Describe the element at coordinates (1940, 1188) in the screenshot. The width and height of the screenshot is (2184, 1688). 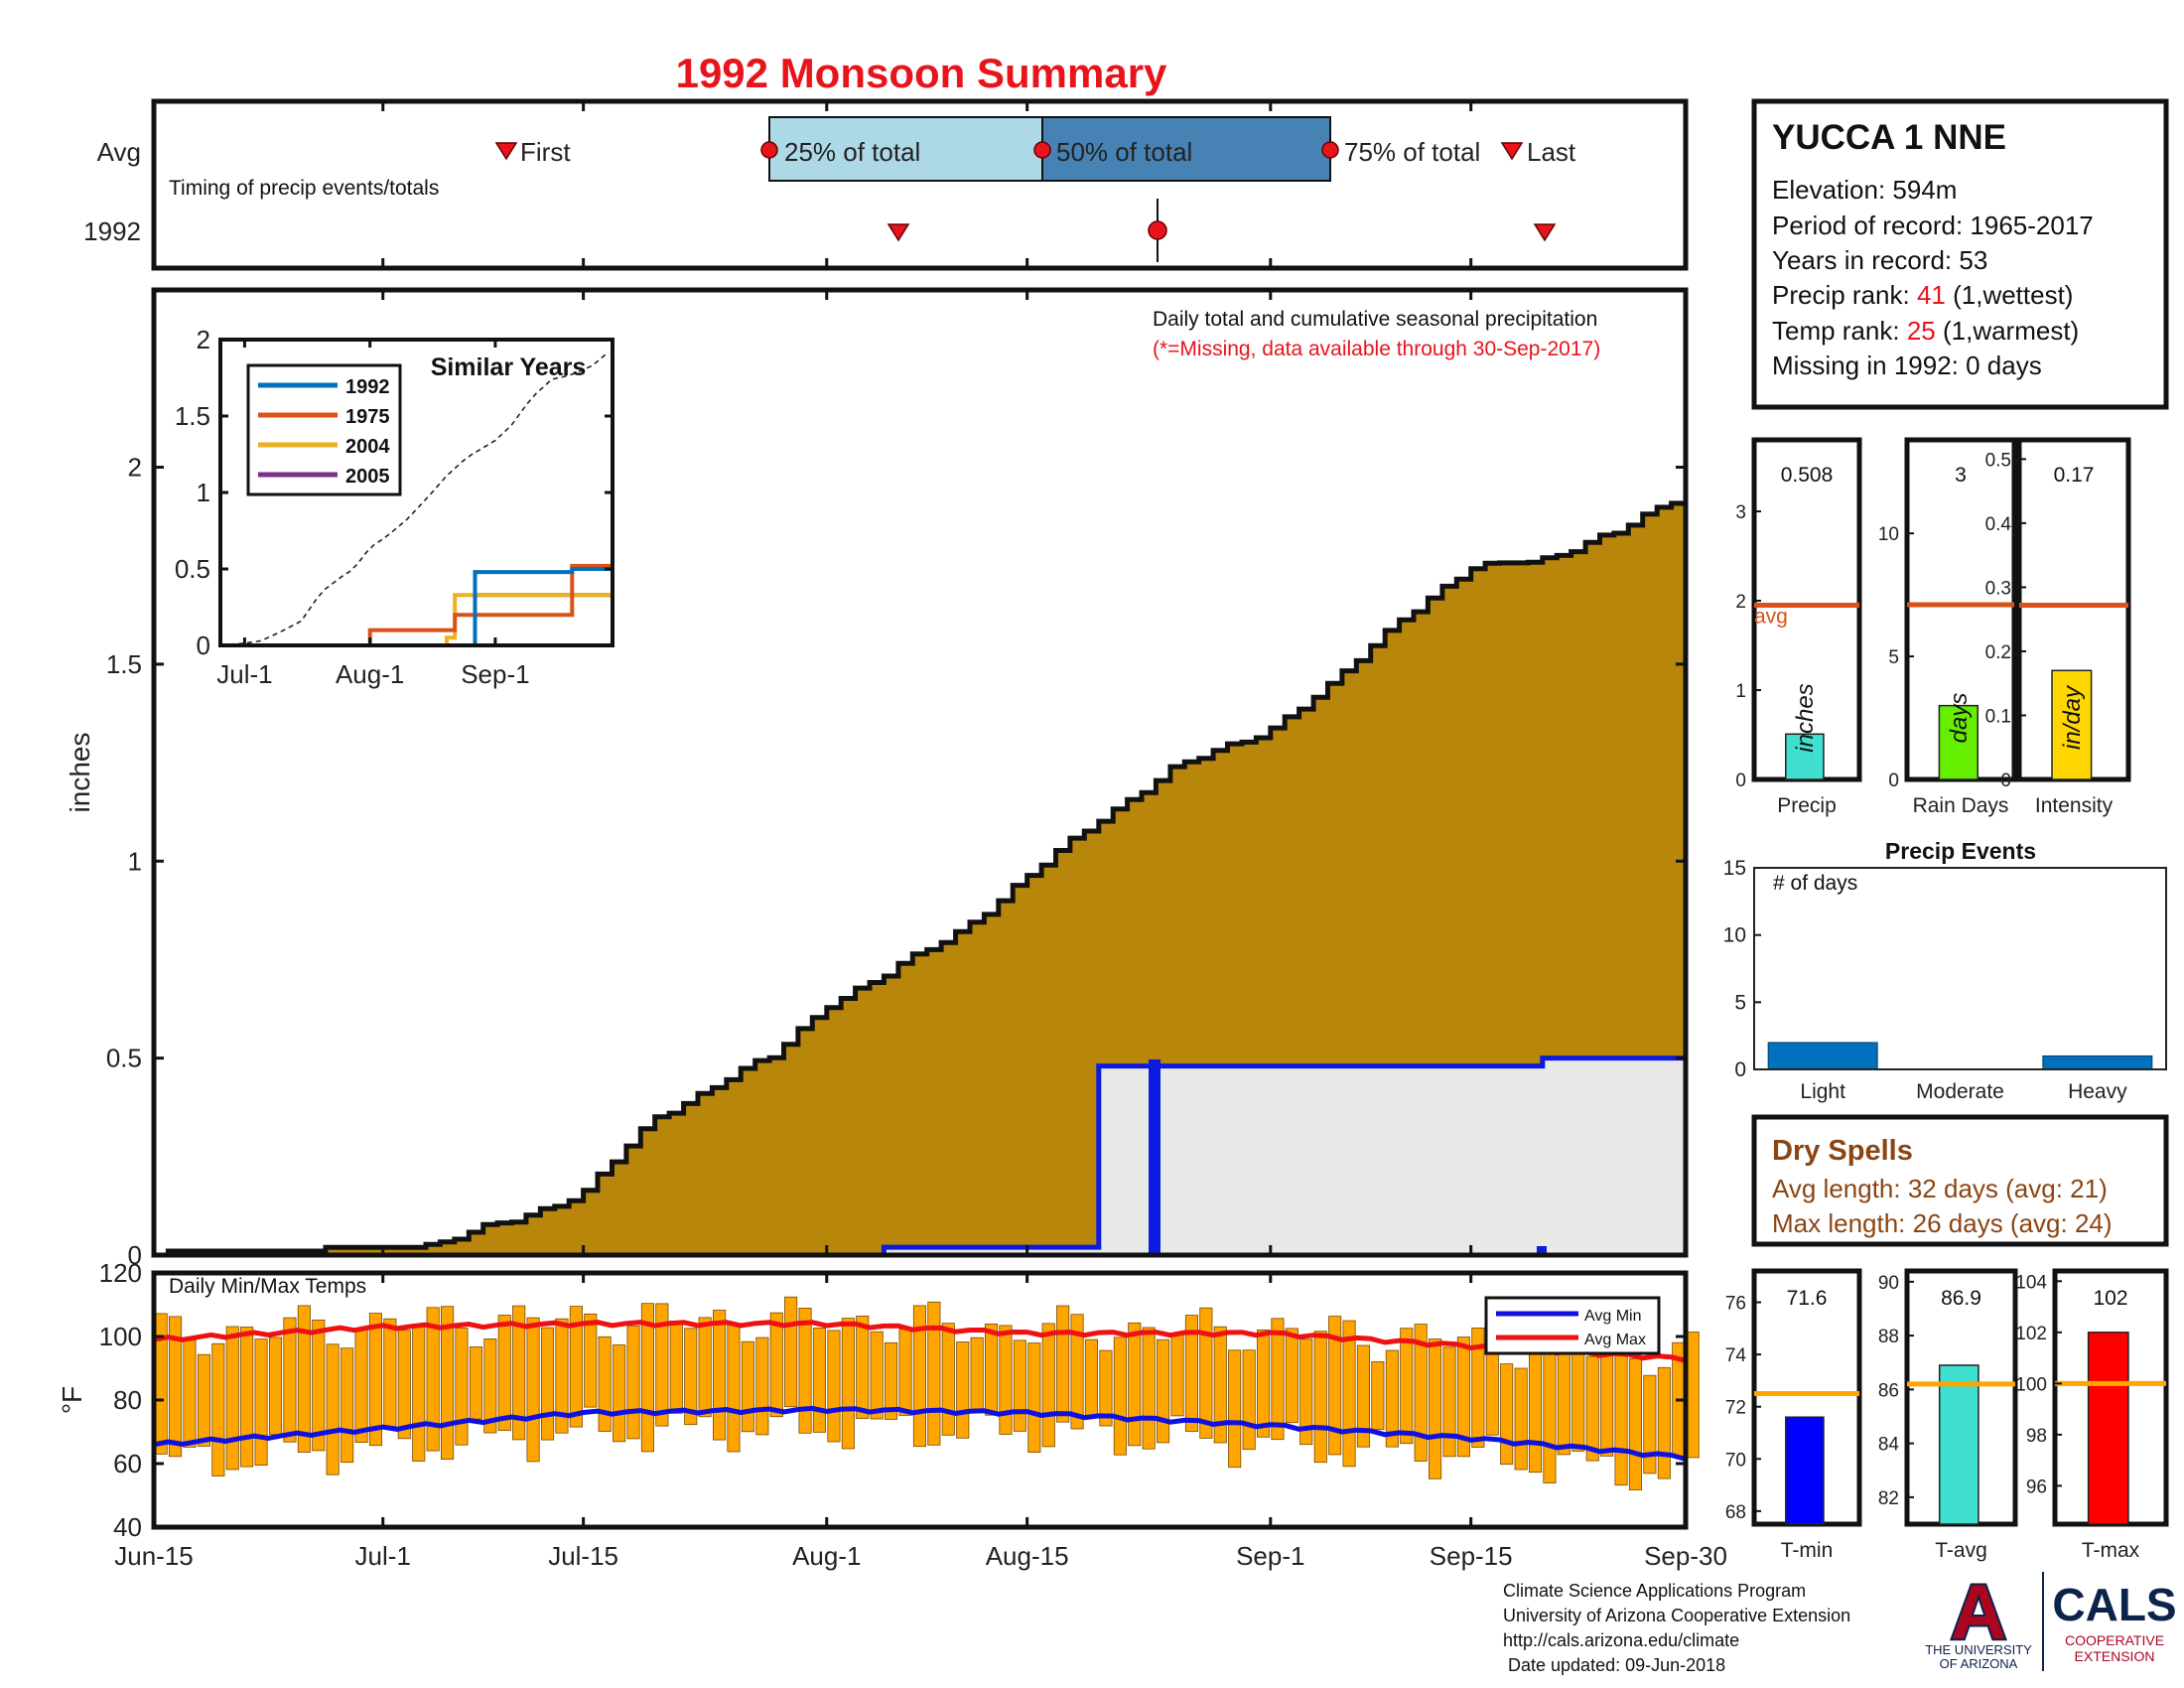
I see `dry-spells-avg: Avg length: 32 days (avg: 21)` at that location.